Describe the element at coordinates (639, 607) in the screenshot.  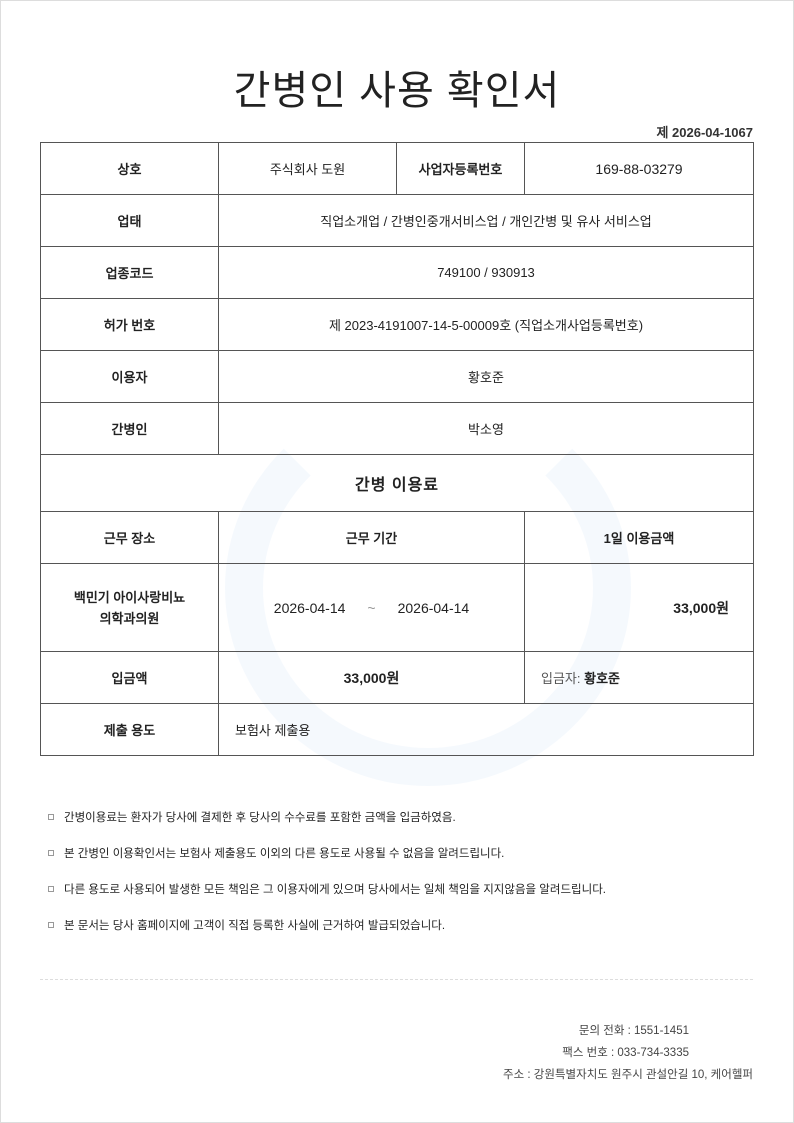
I see `daily-value: 33,000원` at that location.